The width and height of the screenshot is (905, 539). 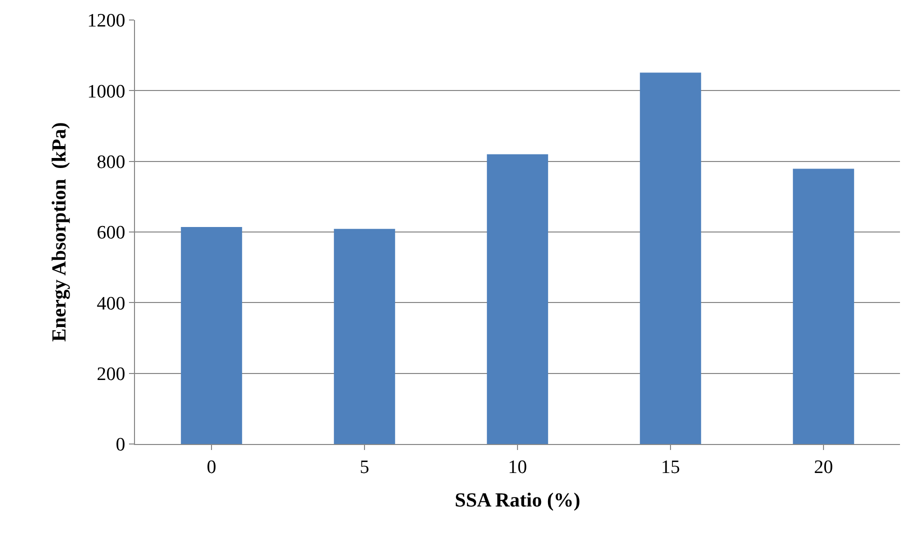 I want to click on y-tick-label: 0, so click(x=121, y=445).